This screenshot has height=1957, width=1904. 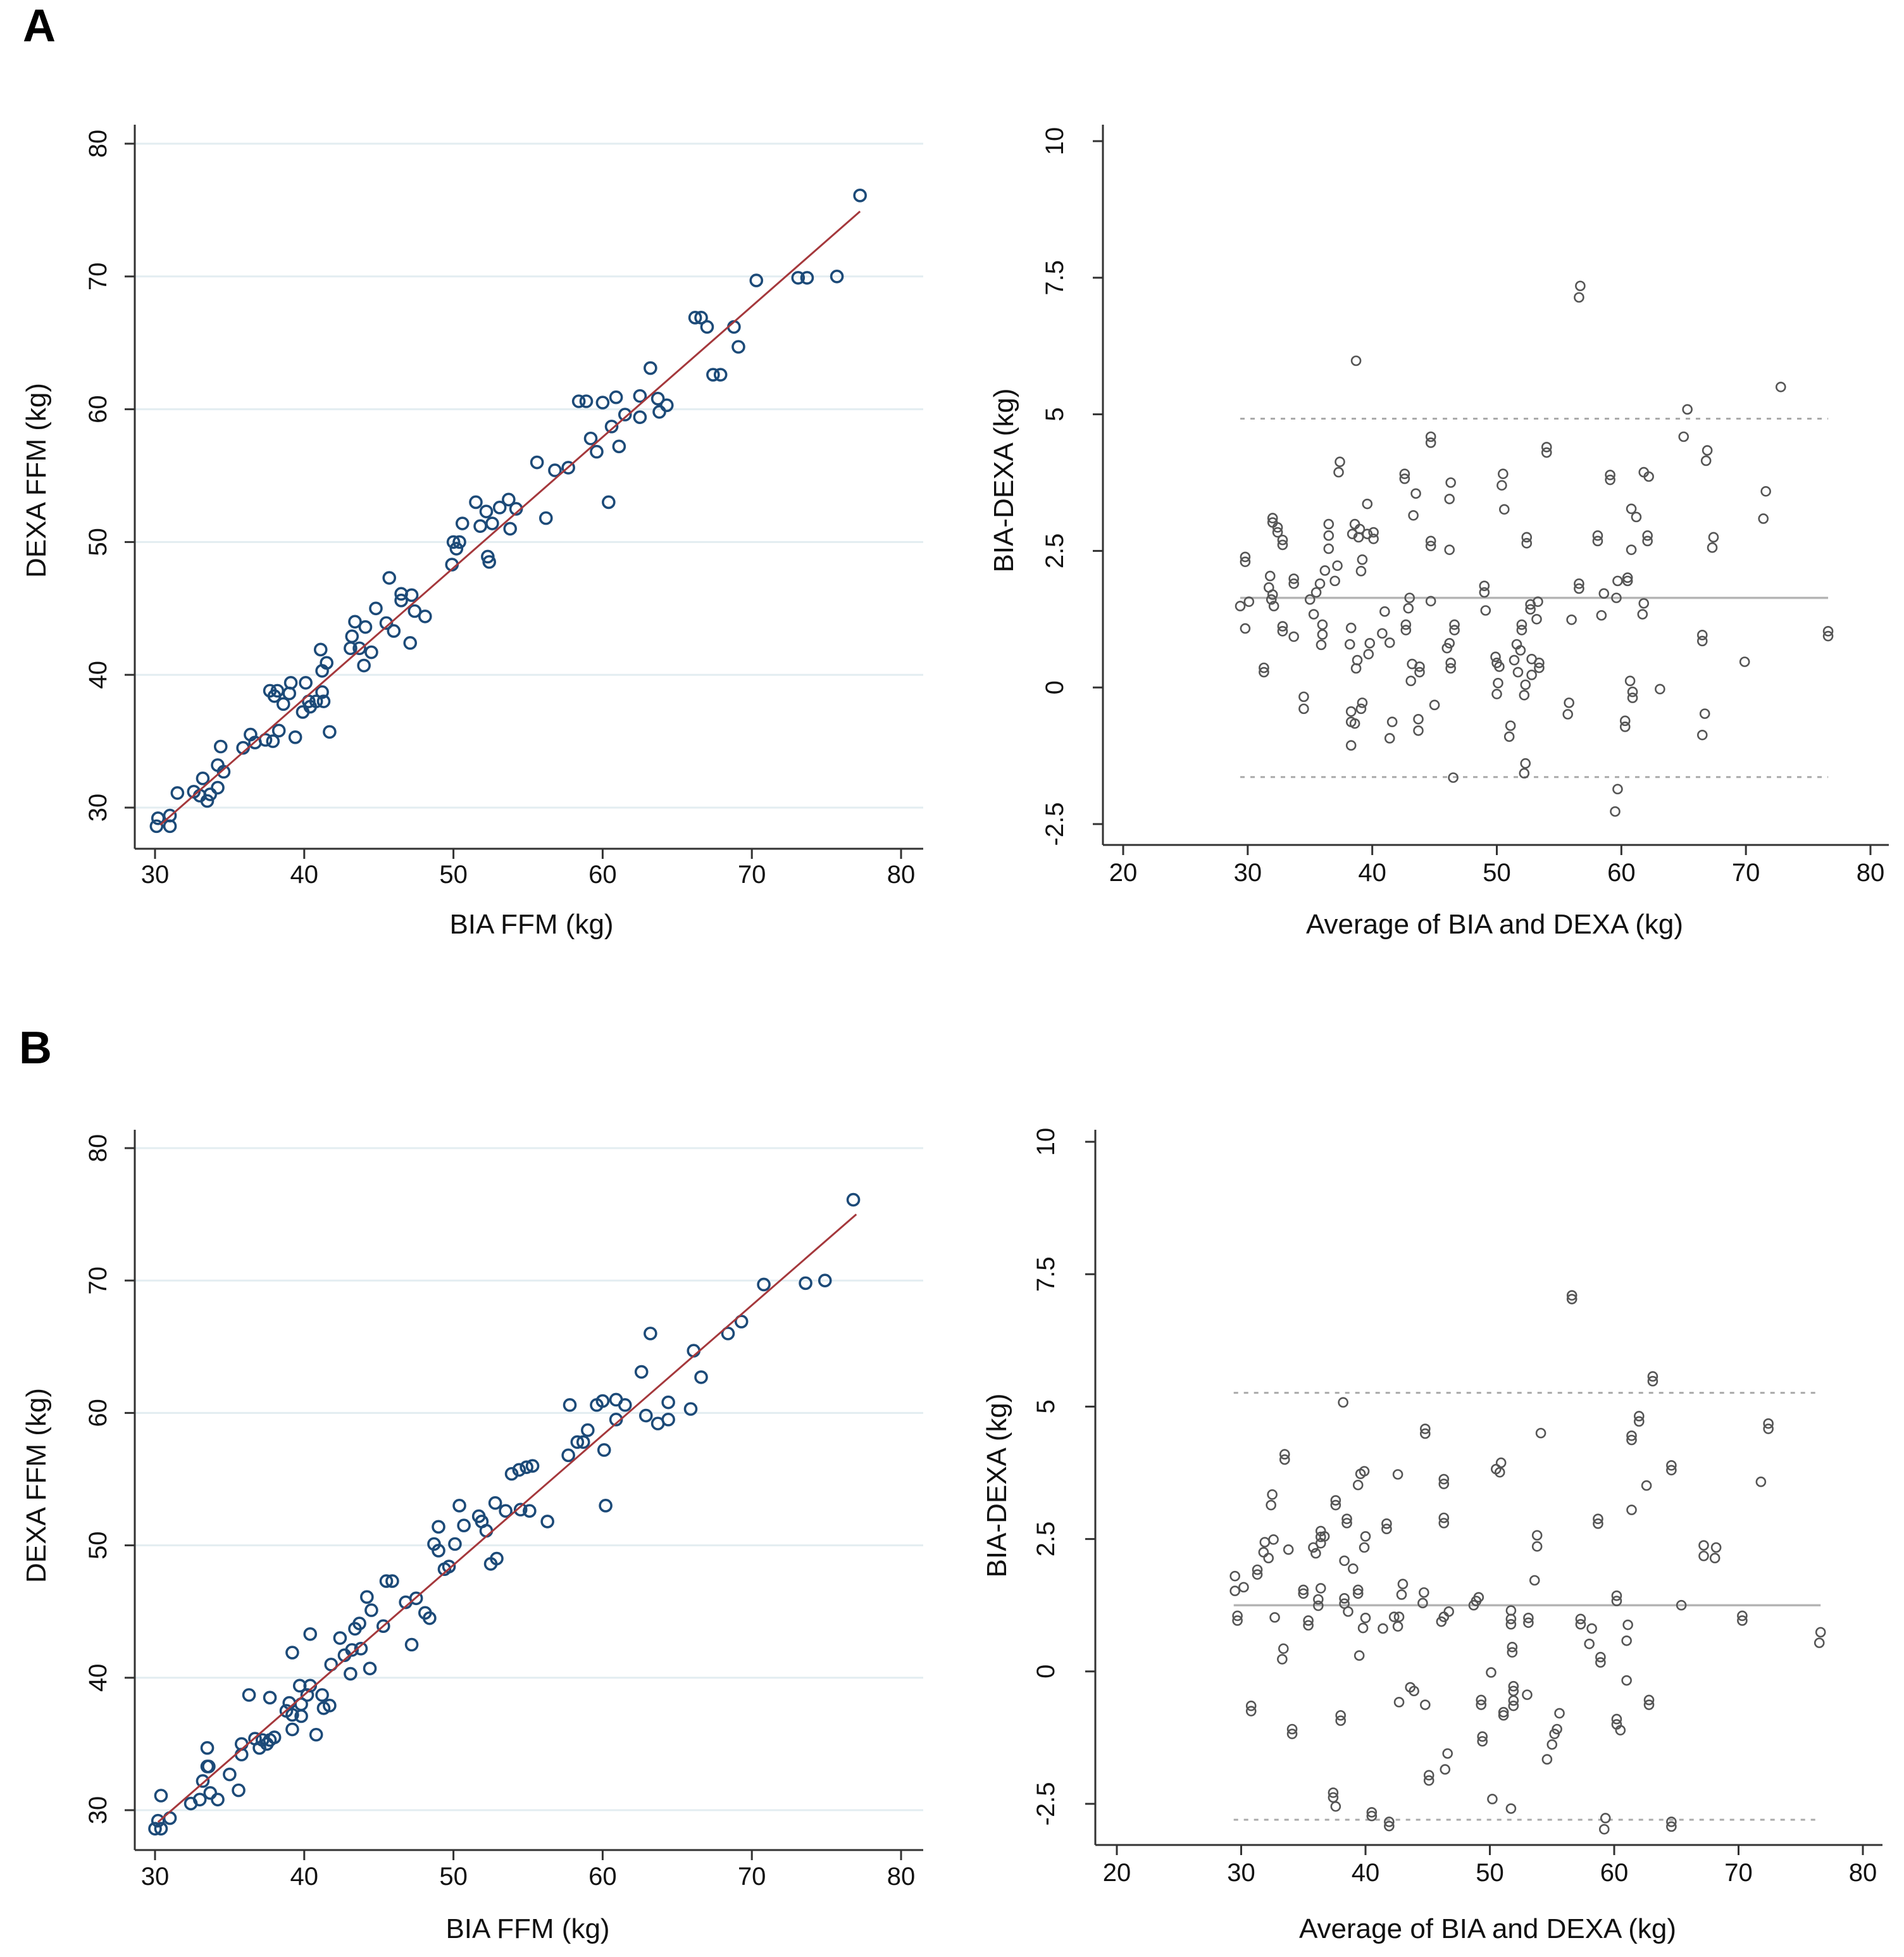 I want to click on y-tick-label: 40, so click(x=98, y=675).